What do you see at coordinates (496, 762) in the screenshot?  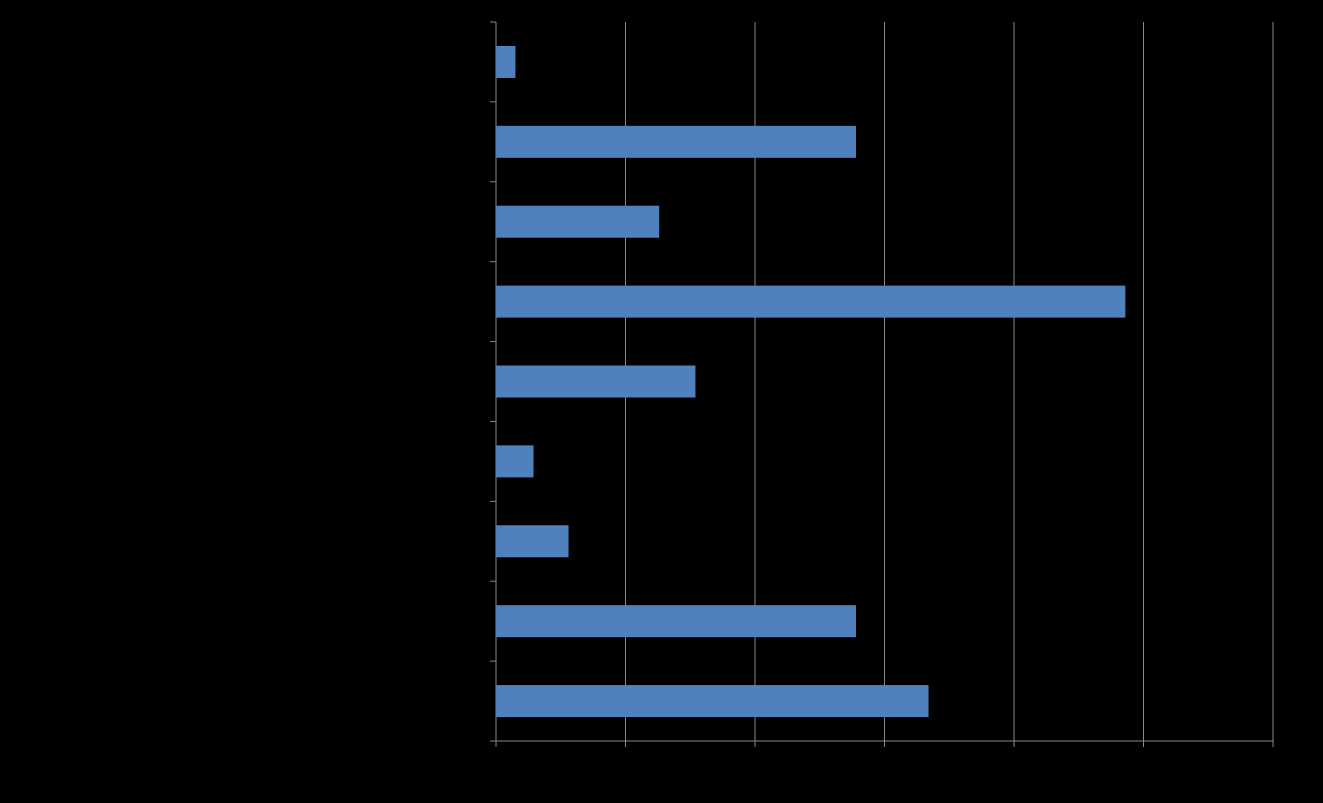 I see `x-tick-label: 0` at bounding box center [496, 762].